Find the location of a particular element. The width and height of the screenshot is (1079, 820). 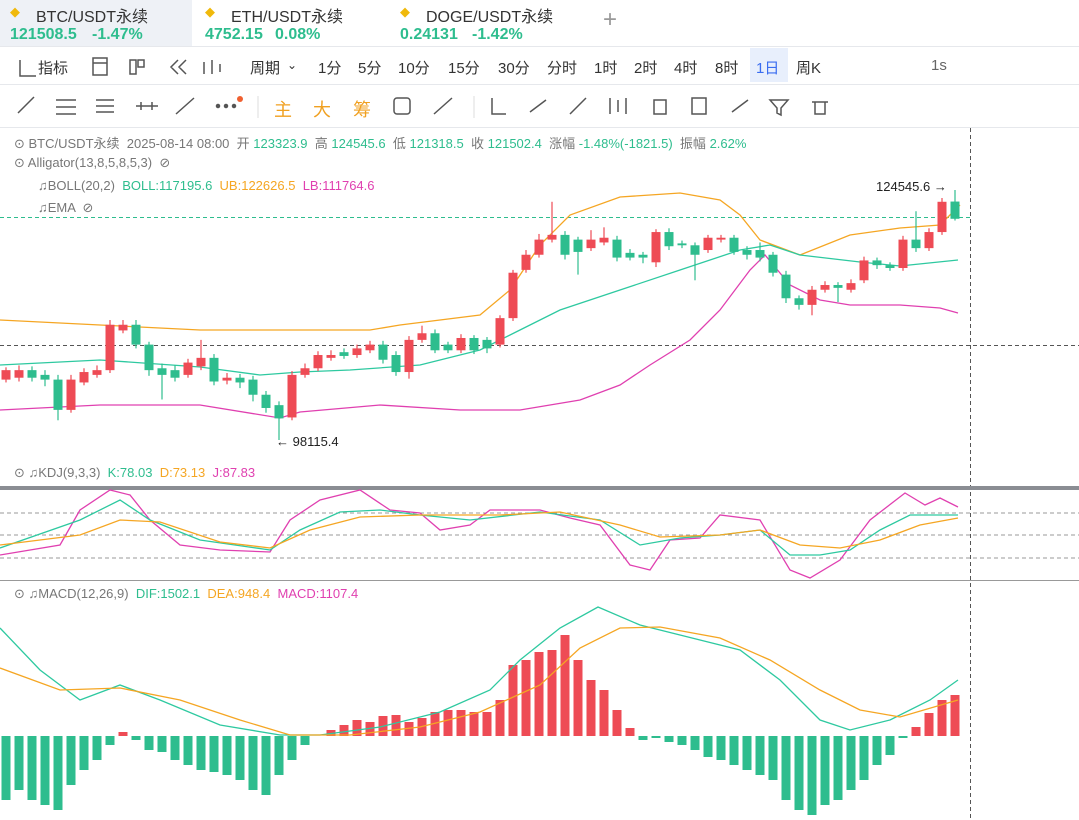

tab-price: 0.24131 is located at coordinates (429, 34).